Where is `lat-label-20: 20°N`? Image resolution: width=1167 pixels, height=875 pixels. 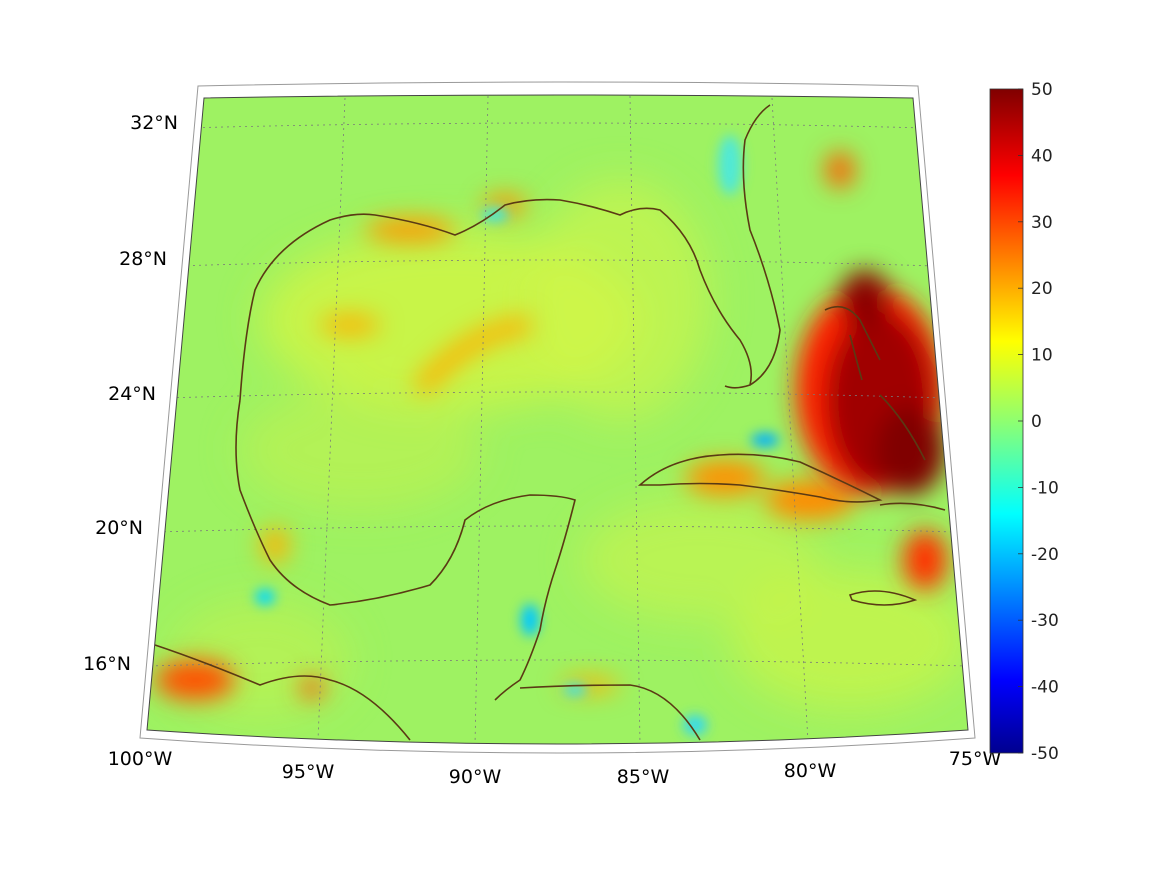
lat-label-20: 20°N is located at coordinates (119, 528).